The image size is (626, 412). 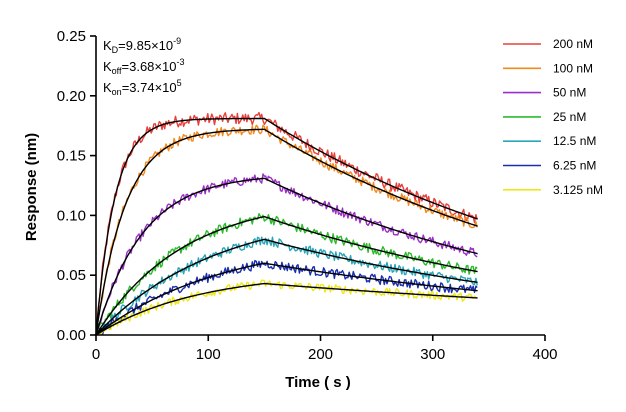 What do you see at coordinates (573, 68) in the screenshot?
I see `legend-label: 100 nM` at bounding box center [573, 68].